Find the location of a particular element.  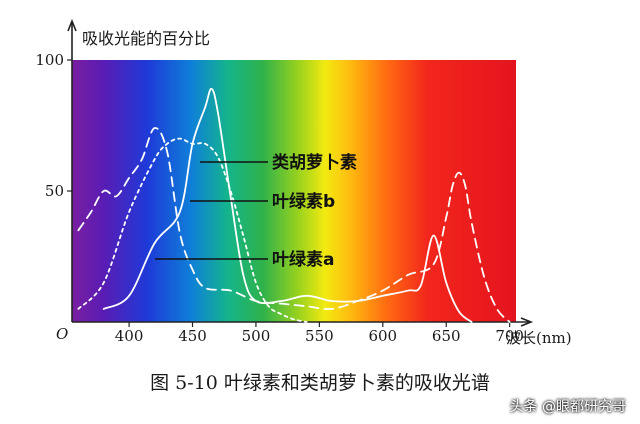

x-tick-label: 550 is located at coordinates (319, 336).